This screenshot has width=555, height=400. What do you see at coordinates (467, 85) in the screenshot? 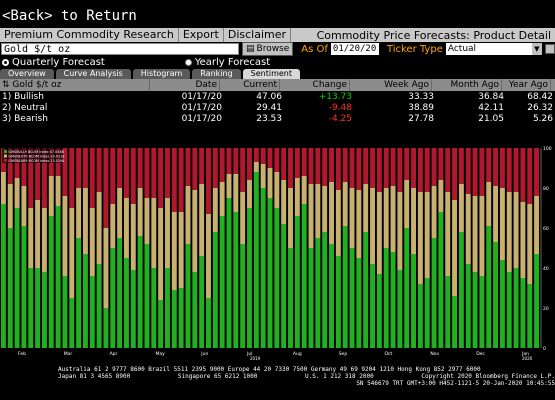
I see `header-month-ago: Month Ago` at bounding box center [467, 85].